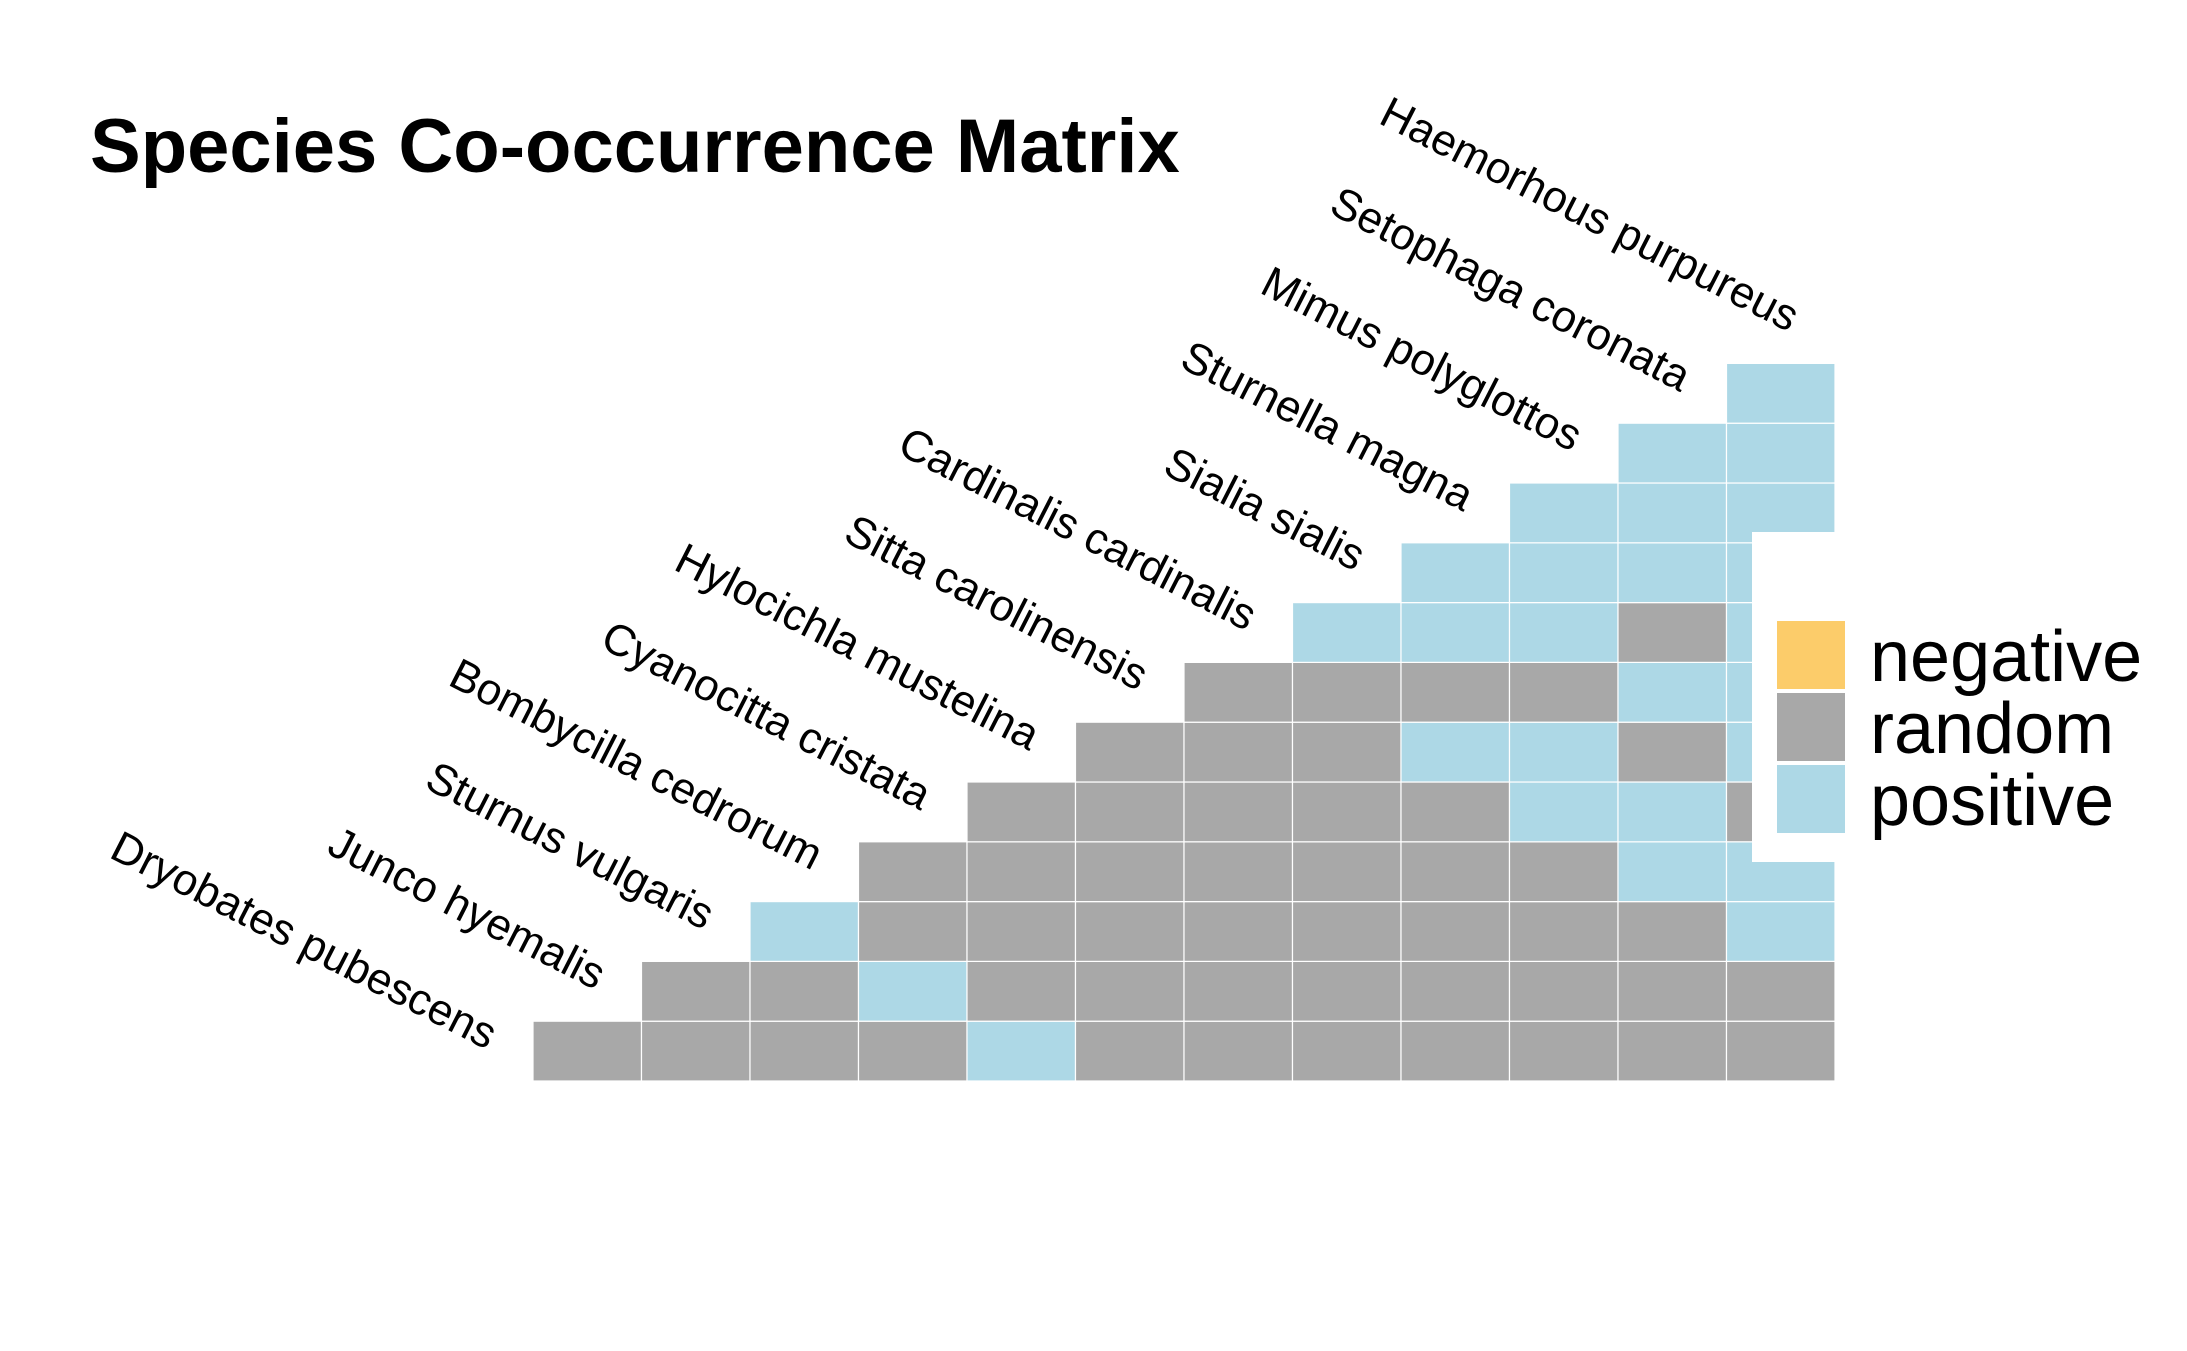  I want to click on legend-label-negative: negative, so click(2006, 657).